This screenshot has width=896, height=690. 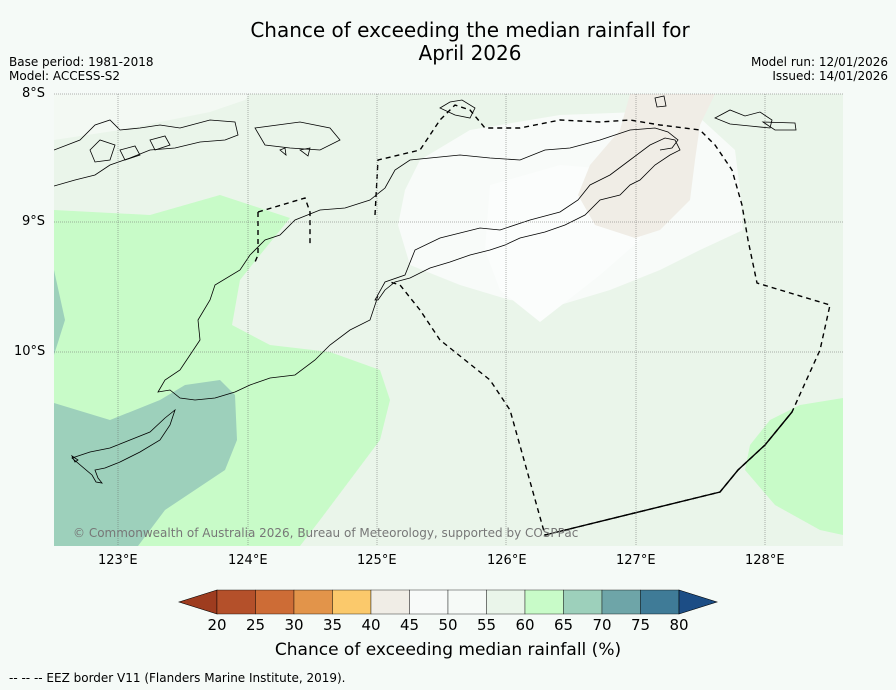 I want to click on lon-label: 123°E, so click(x=118, y=560).